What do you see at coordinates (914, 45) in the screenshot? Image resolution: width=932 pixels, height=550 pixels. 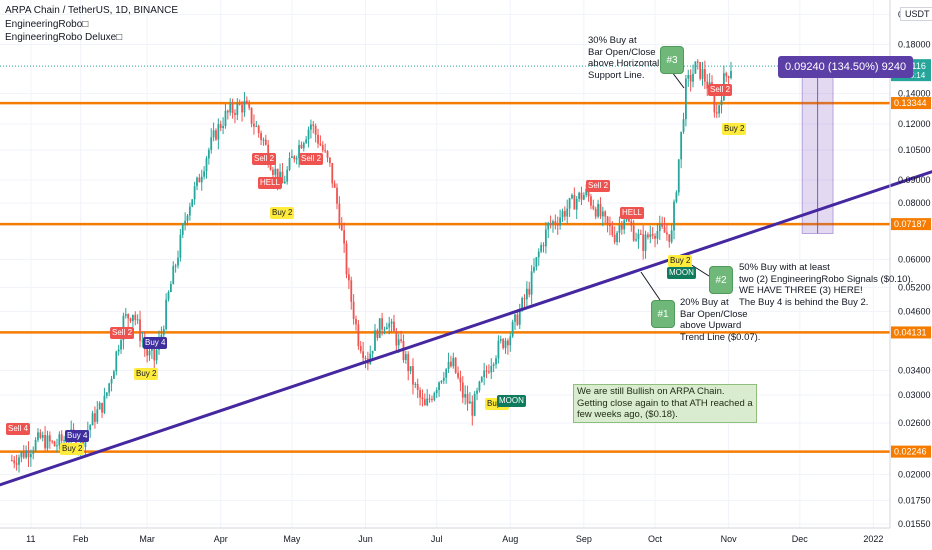 I see `price-tick-label: 0.18000` at bounding box center [914, 45].